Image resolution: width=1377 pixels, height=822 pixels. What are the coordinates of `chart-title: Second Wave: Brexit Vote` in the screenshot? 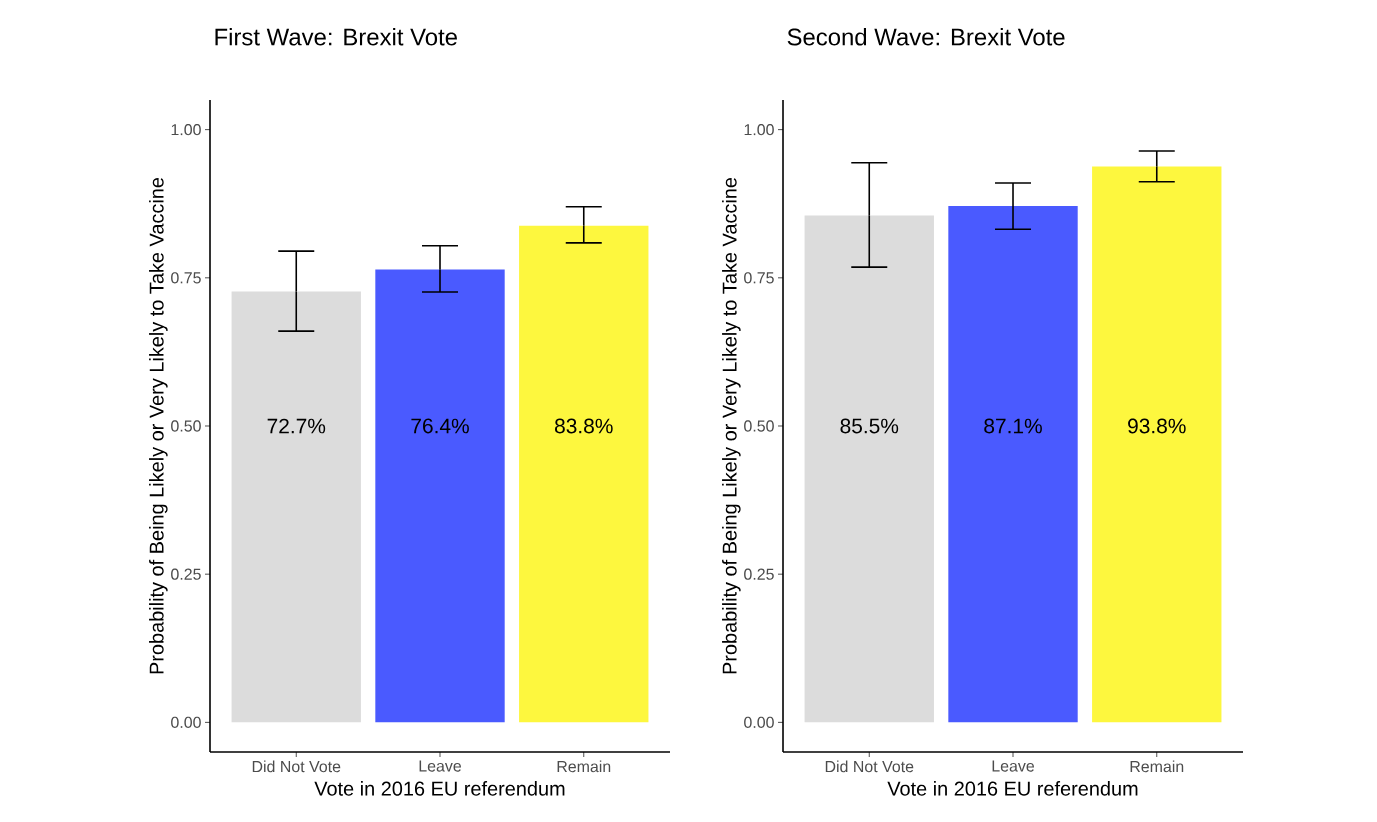 It's located at (926, 36).